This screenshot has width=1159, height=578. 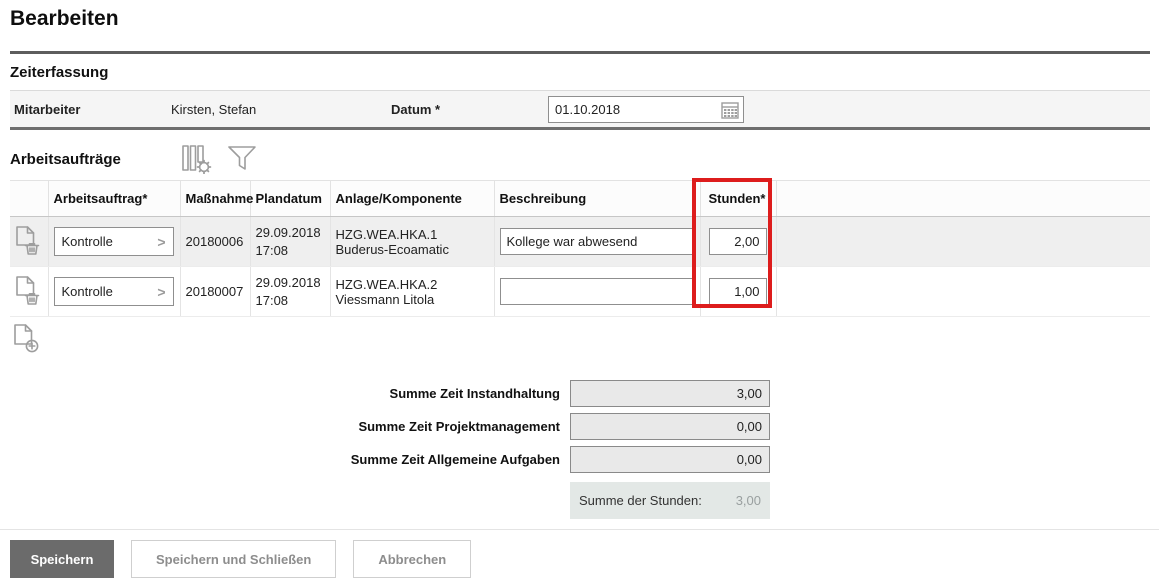 What do you see at coordinates (62, 559) in the screenshot?
I see `speichern-button: Speichern` at bounding box center [62, 559].